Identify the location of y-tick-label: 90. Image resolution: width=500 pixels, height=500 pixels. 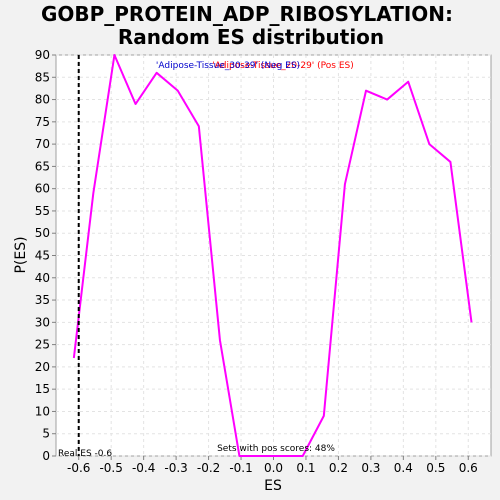
(42, 55).